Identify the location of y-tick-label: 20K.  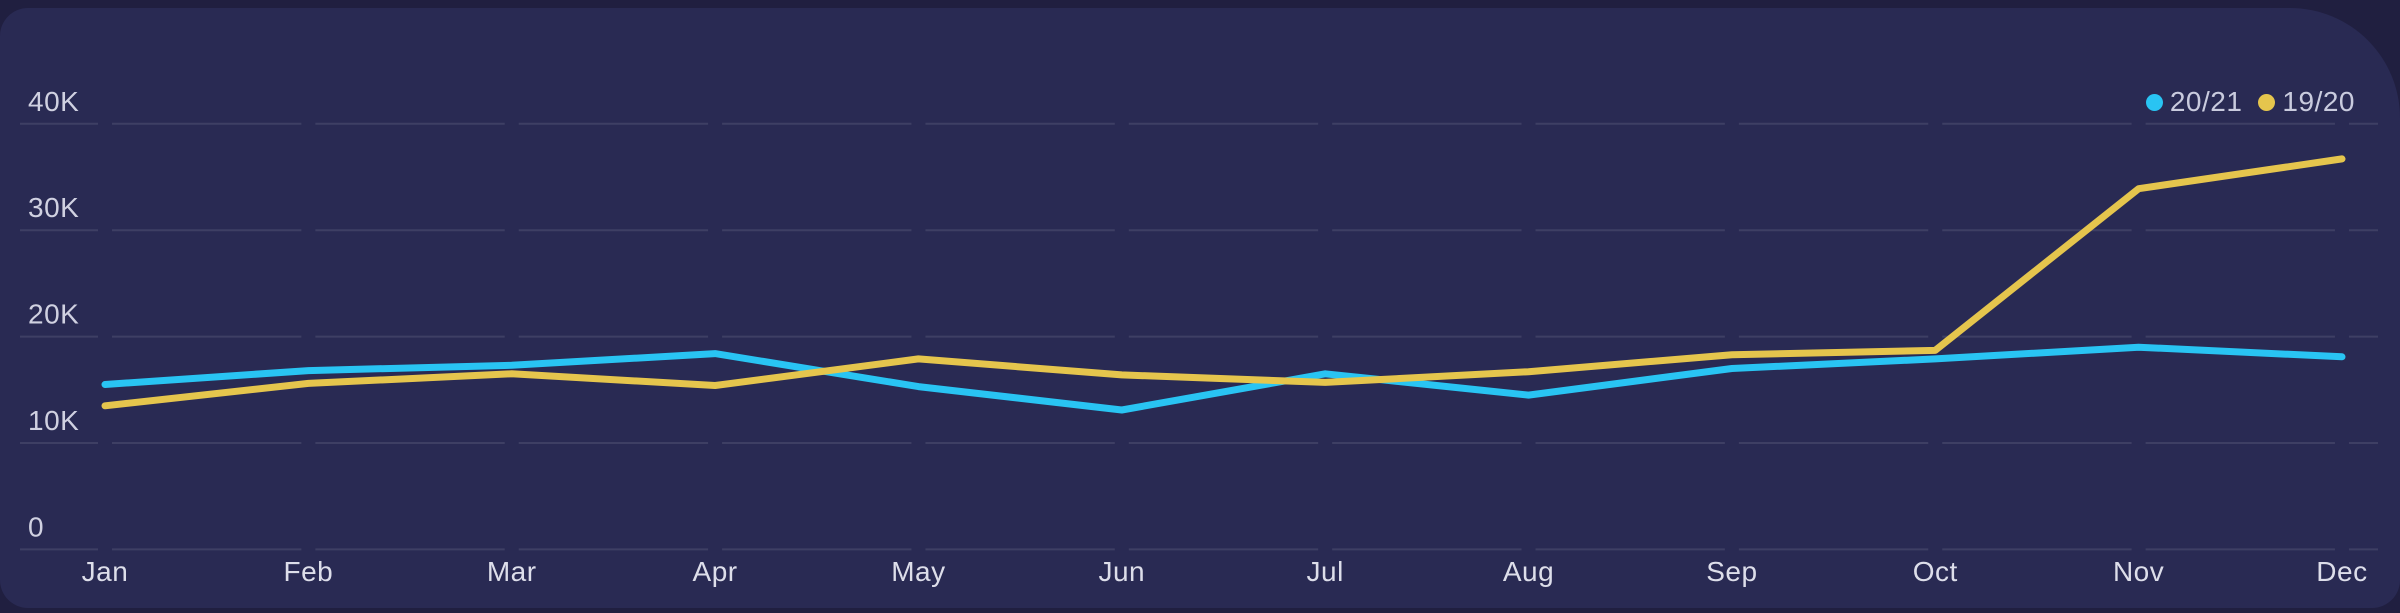
(53, 314).